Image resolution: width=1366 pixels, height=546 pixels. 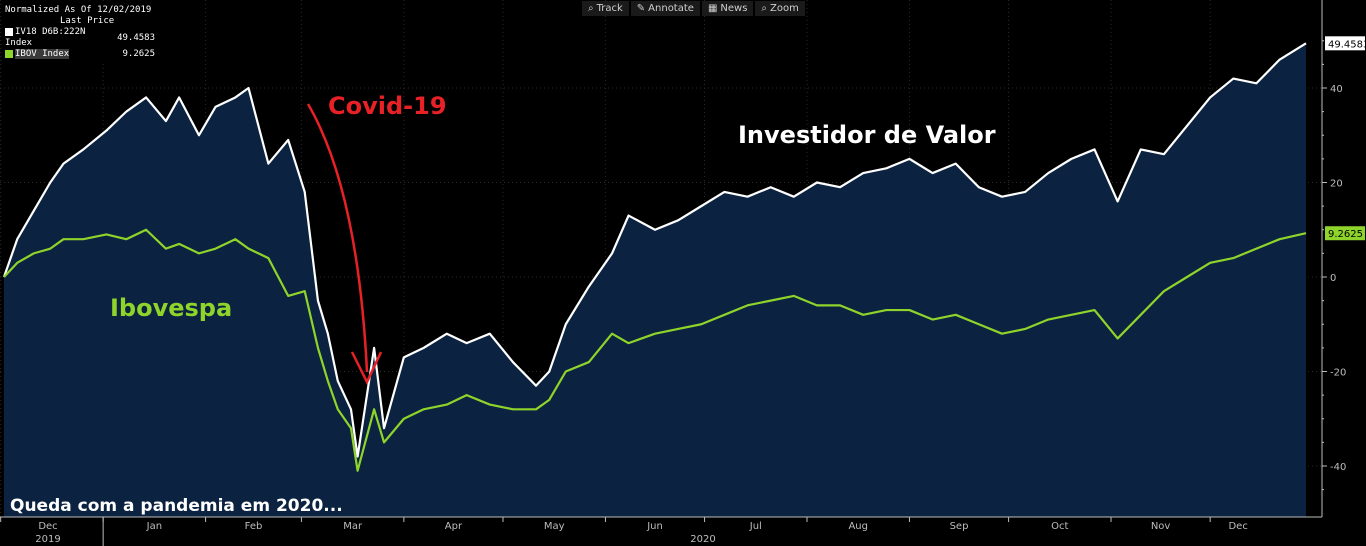 I want to click on legend-header-last-price: Last Price, so click(x=87, y=21).